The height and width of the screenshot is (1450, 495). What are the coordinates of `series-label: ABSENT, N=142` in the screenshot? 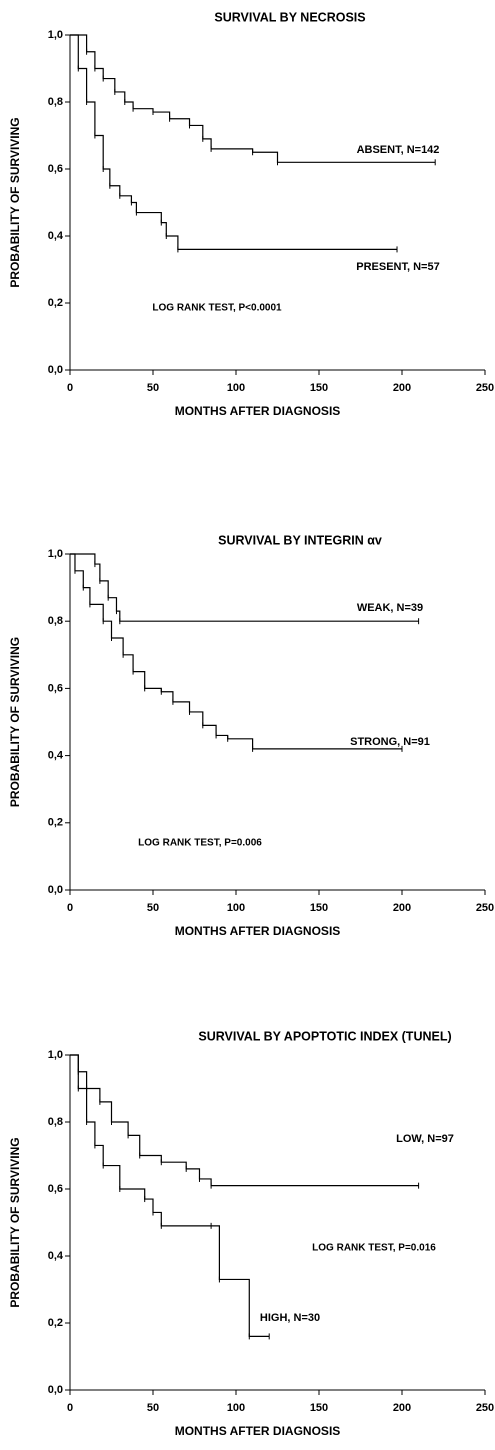 It's located at (398, 150).